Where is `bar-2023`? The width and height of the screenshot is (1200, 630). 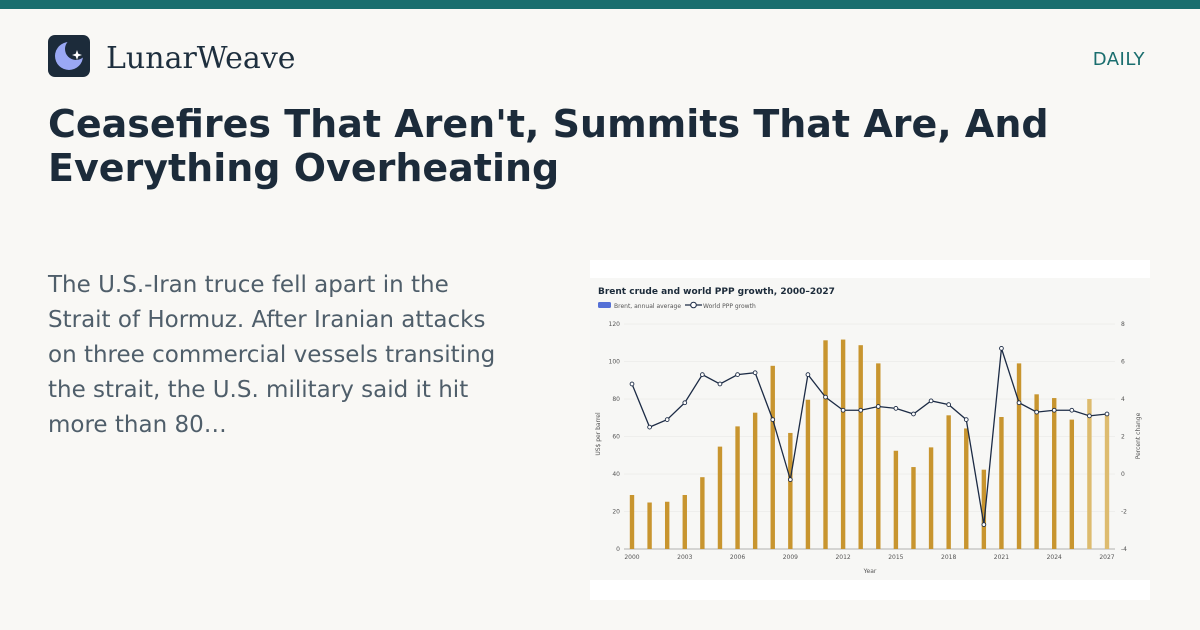 bar-2023 is located at coordinates (1036, 471).